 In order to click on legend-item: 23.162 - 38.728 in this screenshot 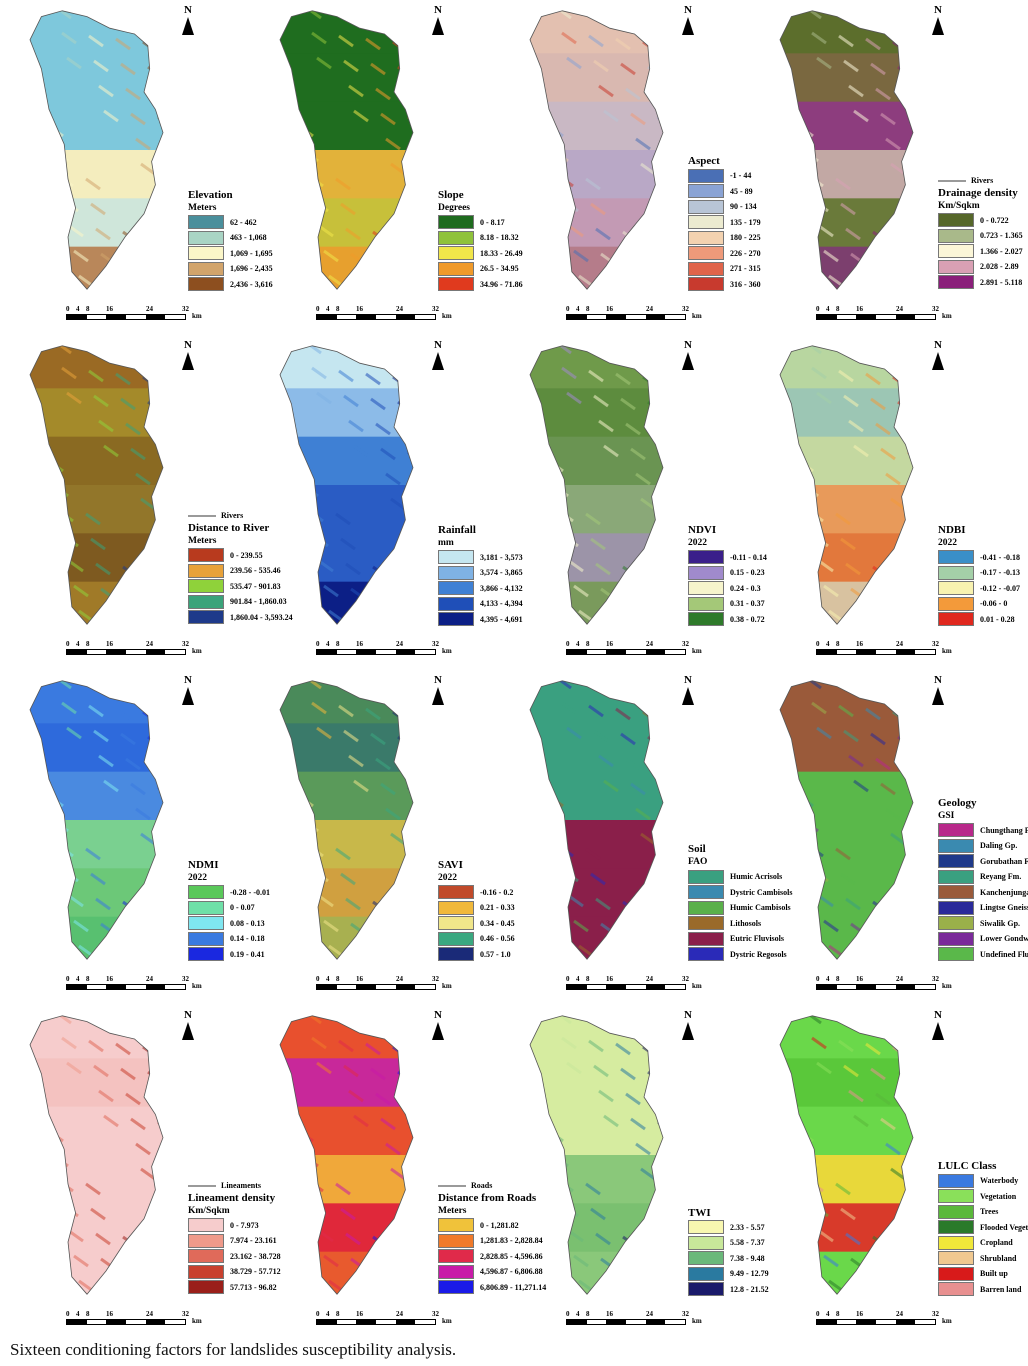, I will do `click(234, 1257)`.